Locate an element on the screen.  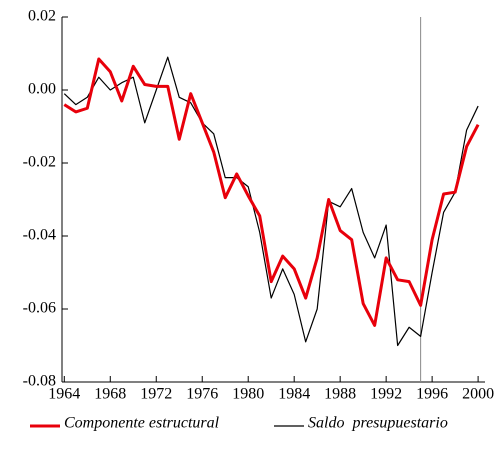
x-tick-label: 1976 is located at coordinates (202, 394).